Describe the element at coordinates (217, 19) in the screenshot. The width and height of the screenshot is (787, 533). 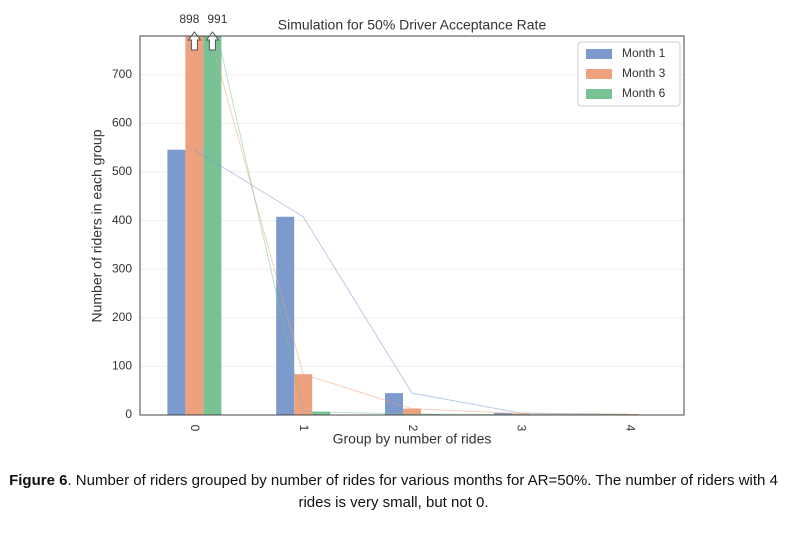
I see `value-label: 991` at that location.